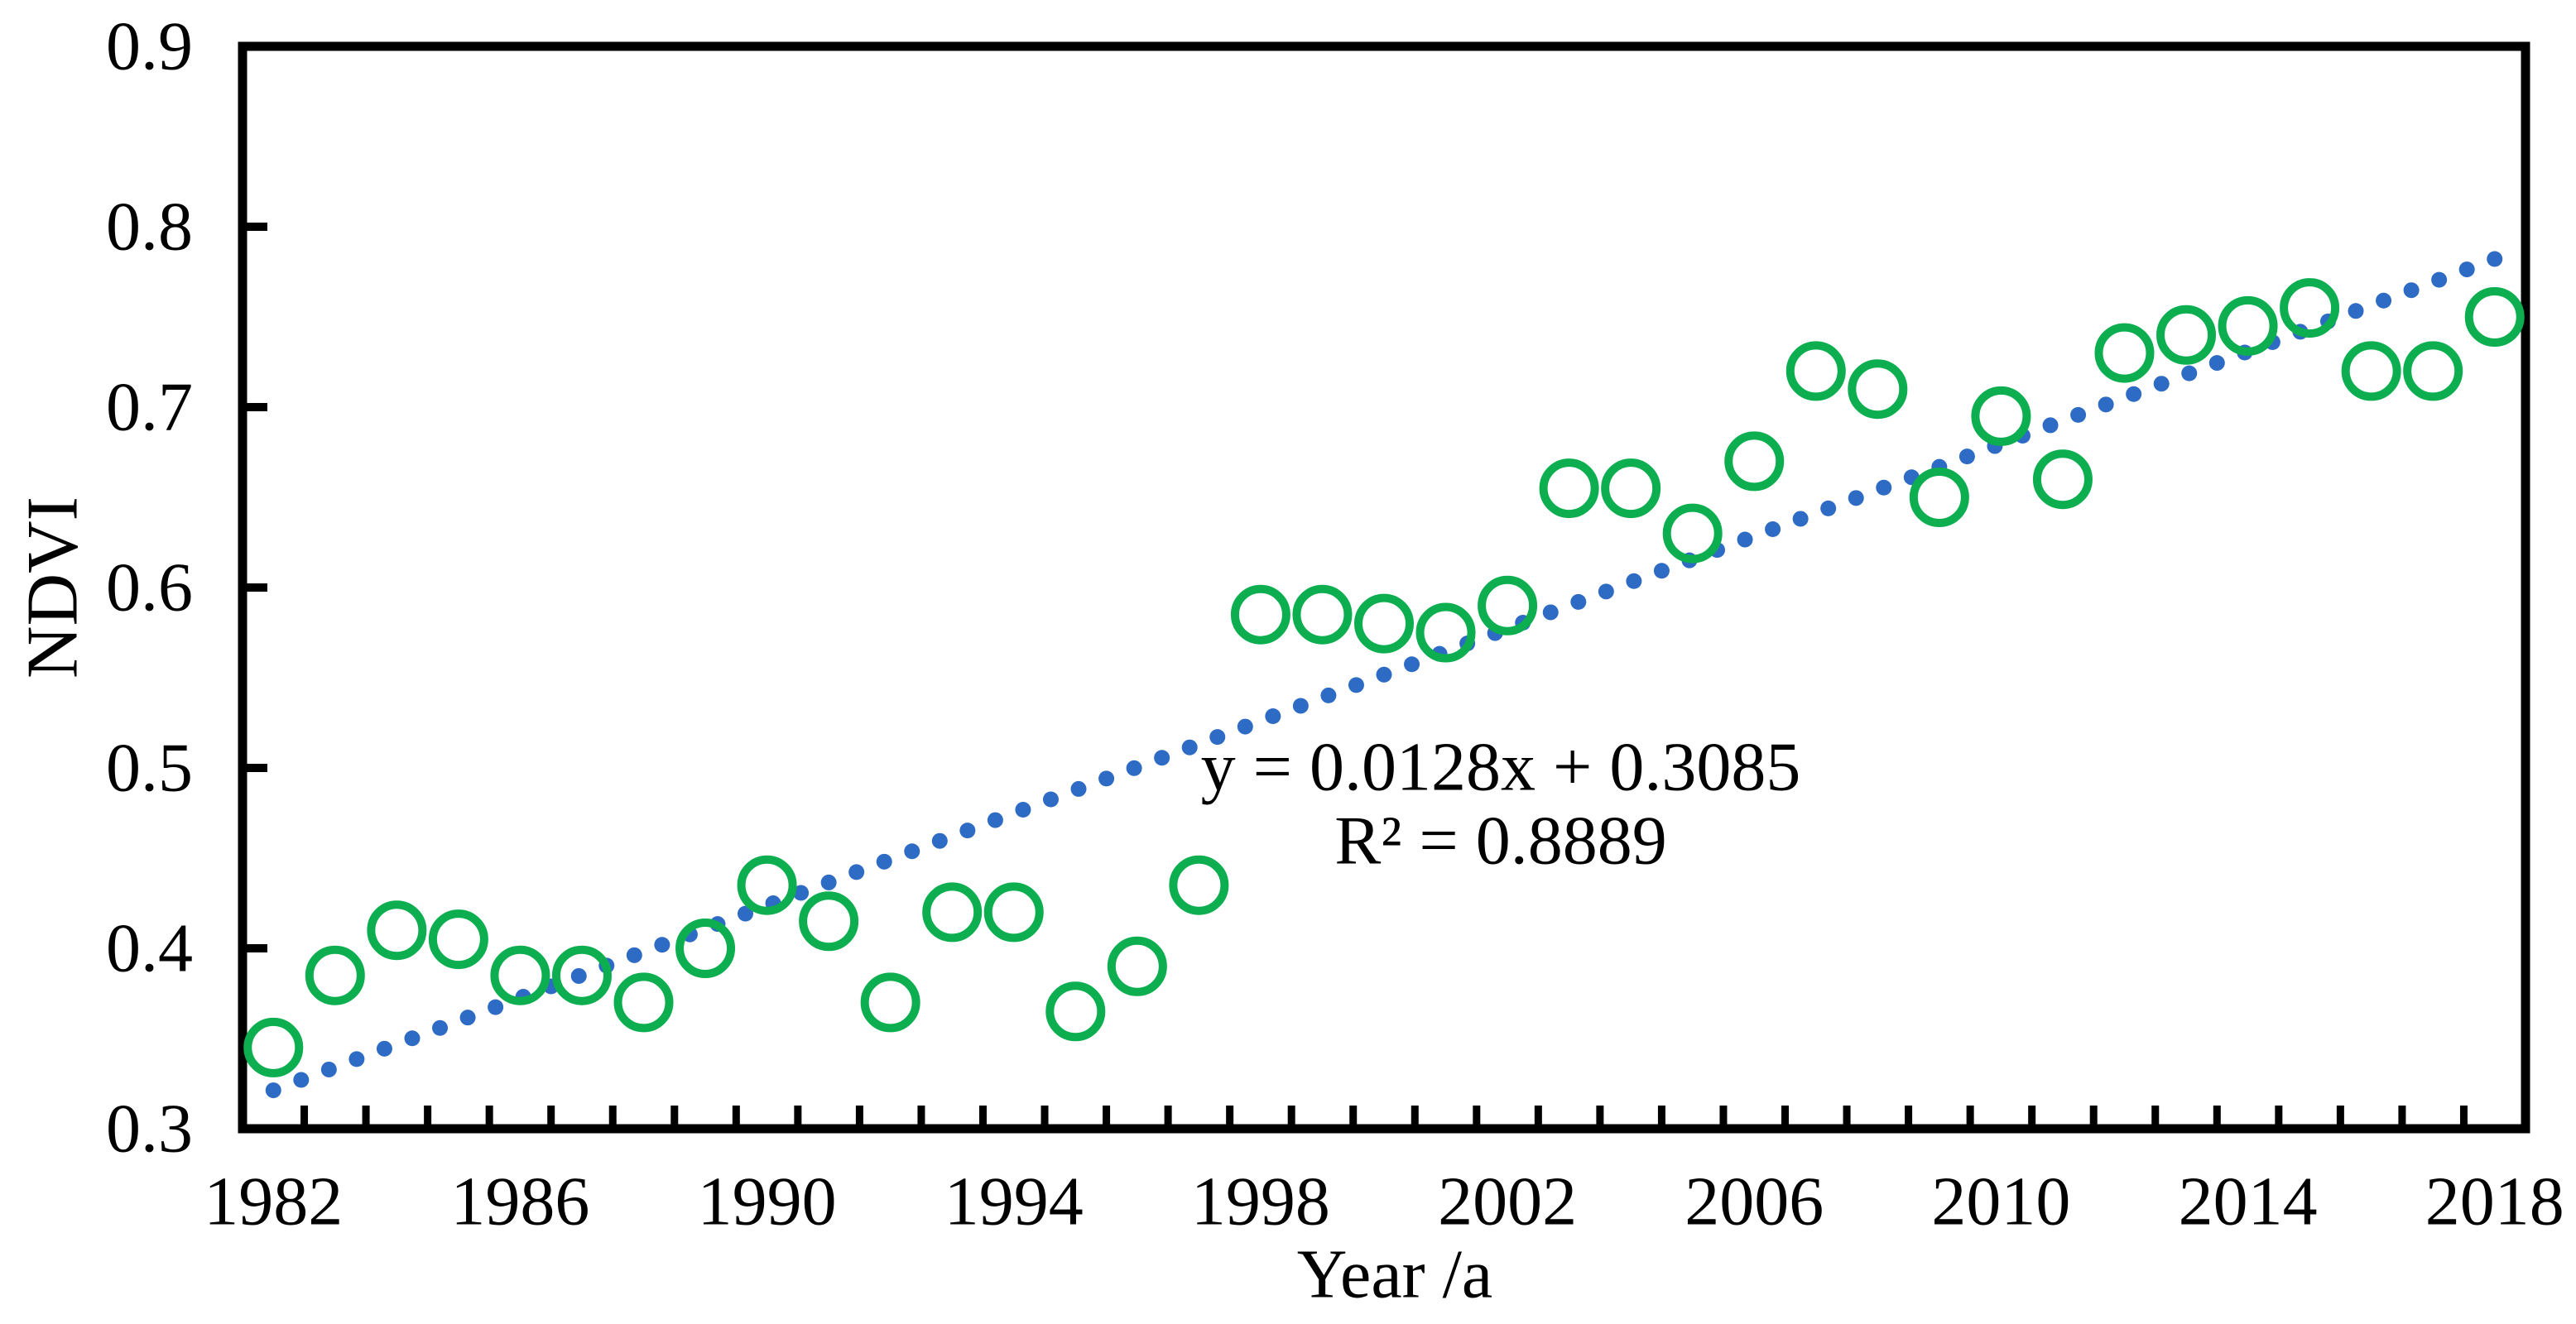  Describe the element at coordinates (2433, 371) in the screenshot. I see `data-point-2017` at that location.